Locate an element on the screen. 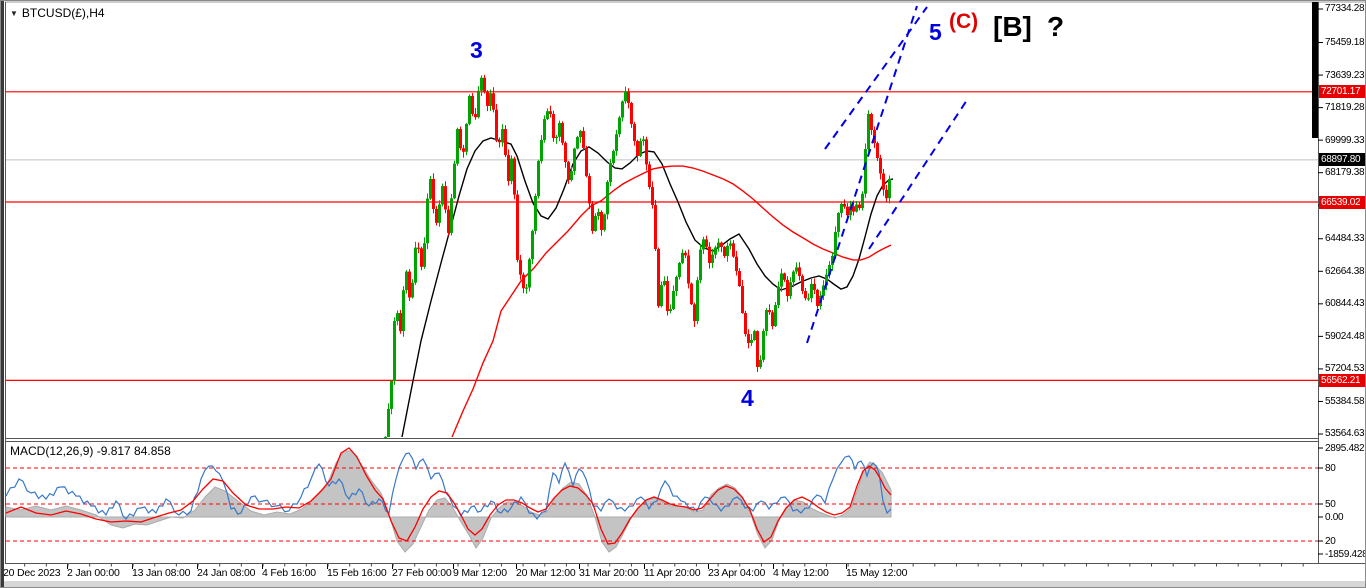 This screenshot has width=1366, height=588. symbol-title: ▼ BTCUSD(£),H4 is located at coordinates (57, 13).